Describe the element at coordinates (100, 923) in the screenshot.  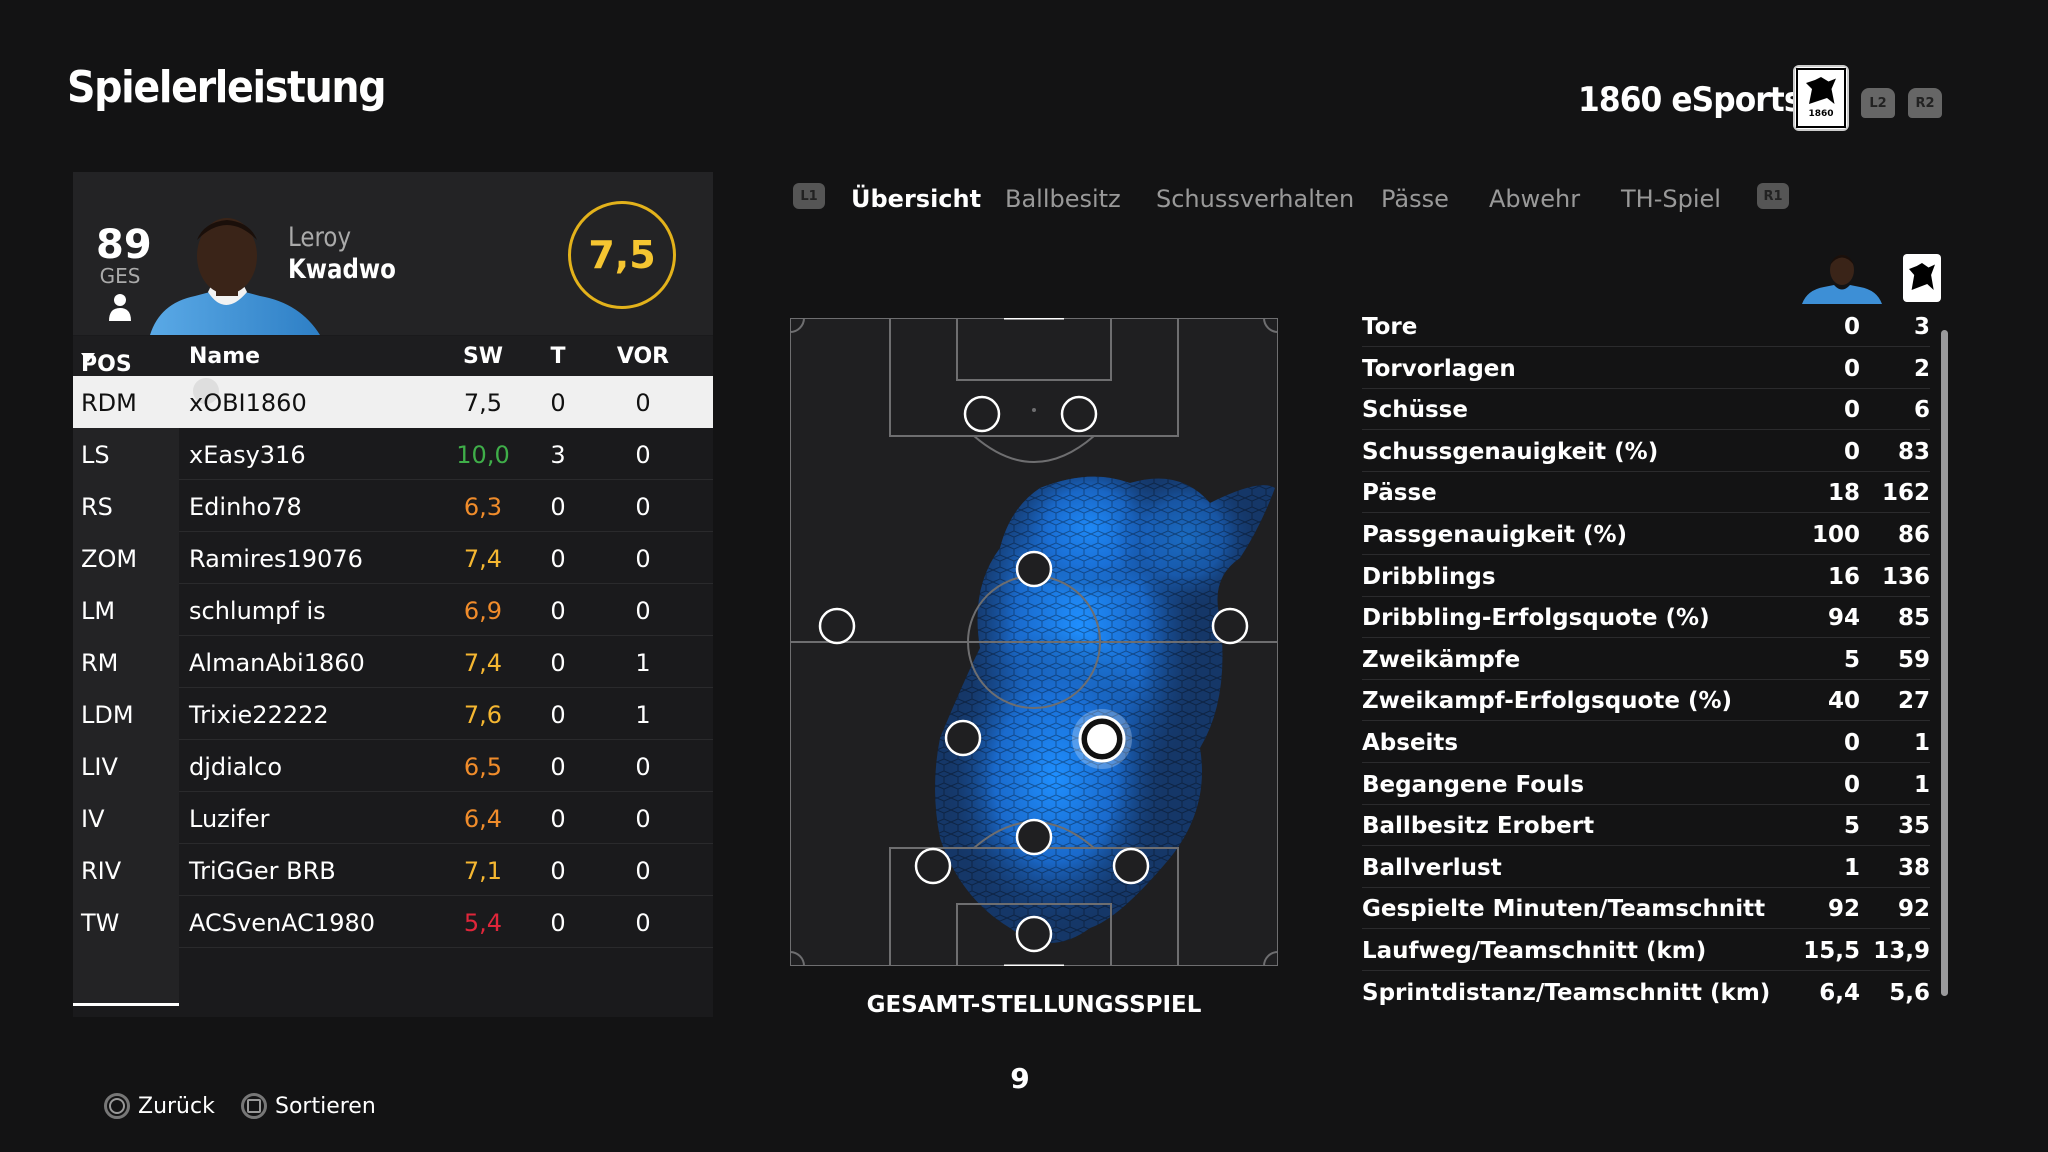
I see `row-position: TW` at that location.